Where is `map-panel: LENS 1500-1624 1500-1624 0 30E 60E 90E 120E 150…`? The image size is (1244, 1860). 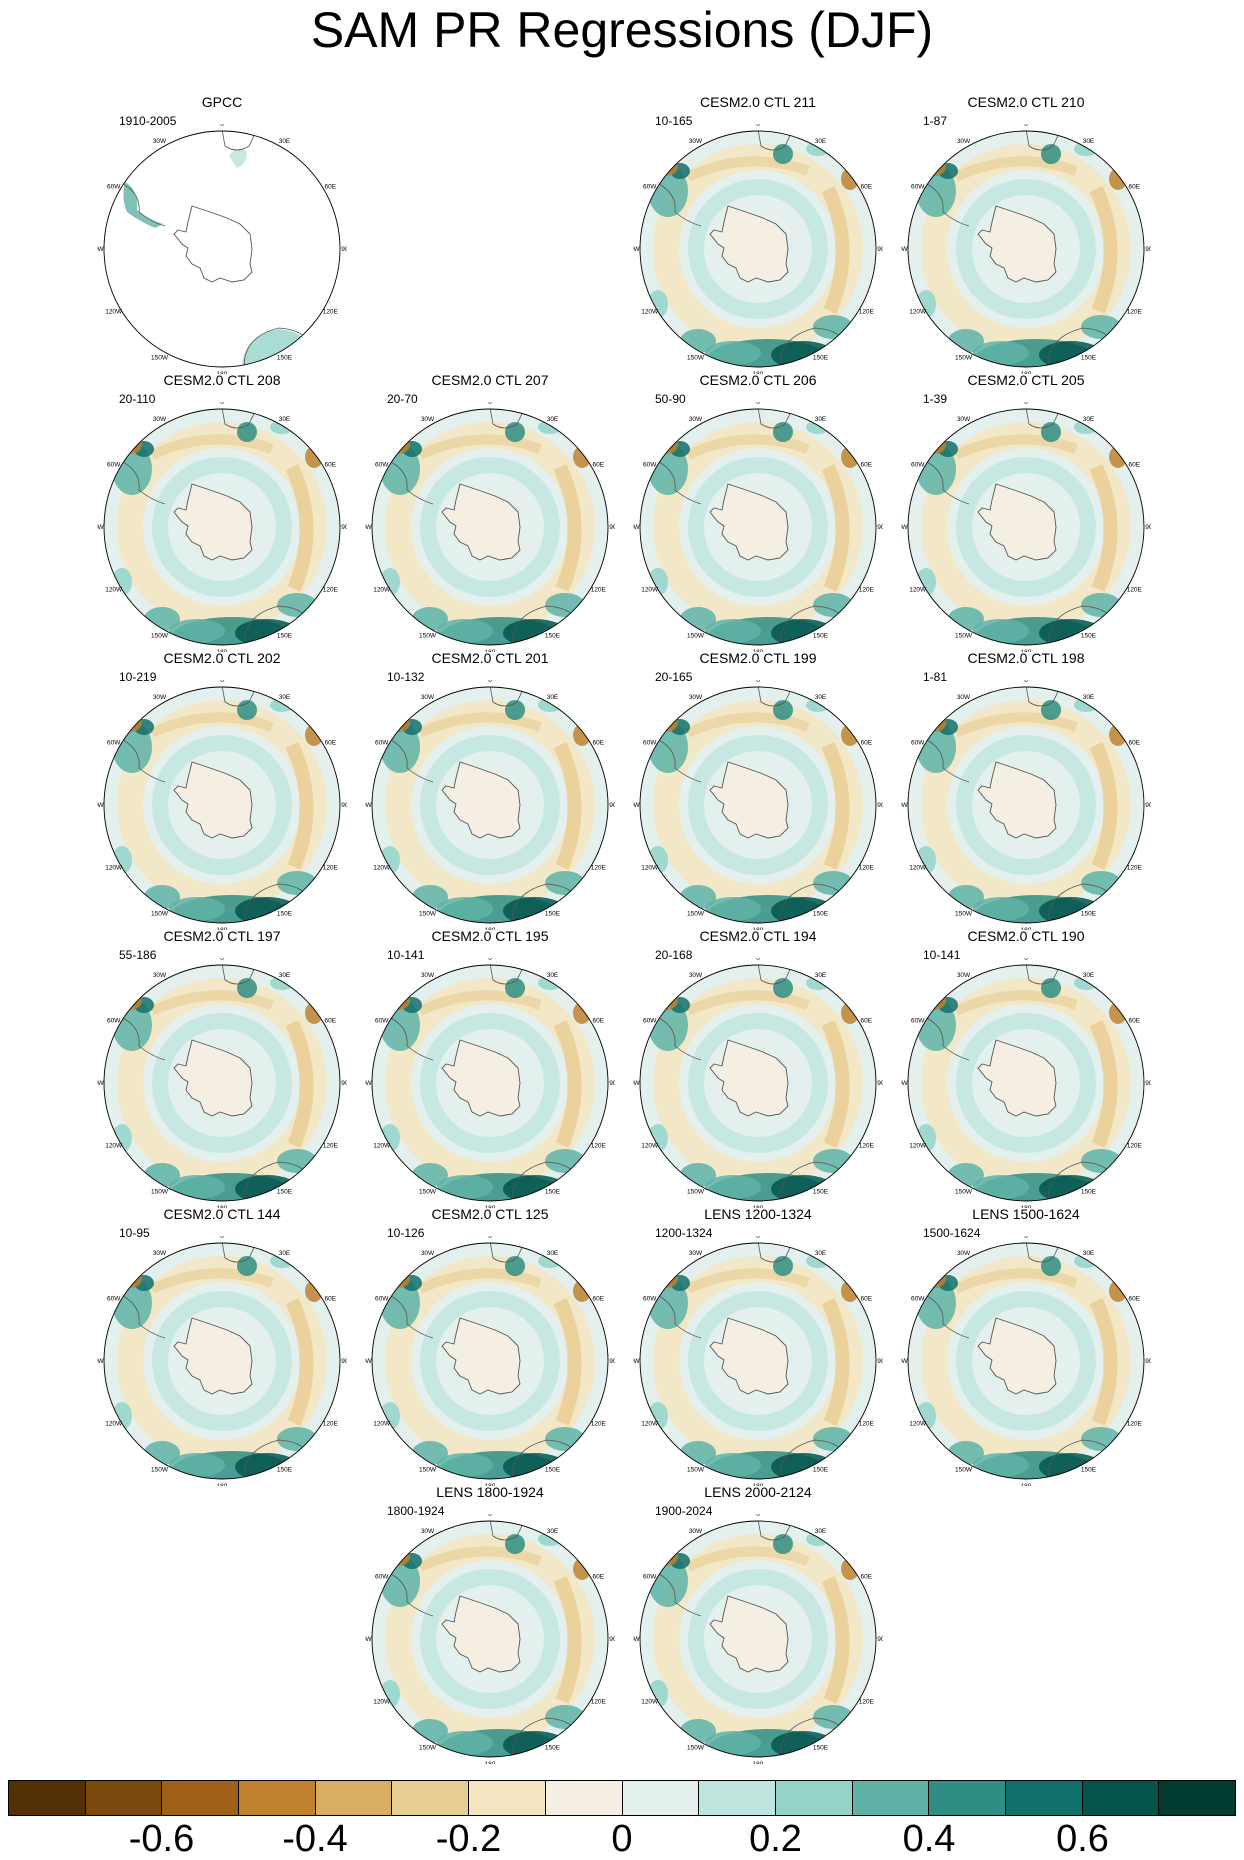 map-panel: LENS 1500-1624 1500-1624 0 30E 60E 90E 120E 150… is located at coordinates (1026, 1346).